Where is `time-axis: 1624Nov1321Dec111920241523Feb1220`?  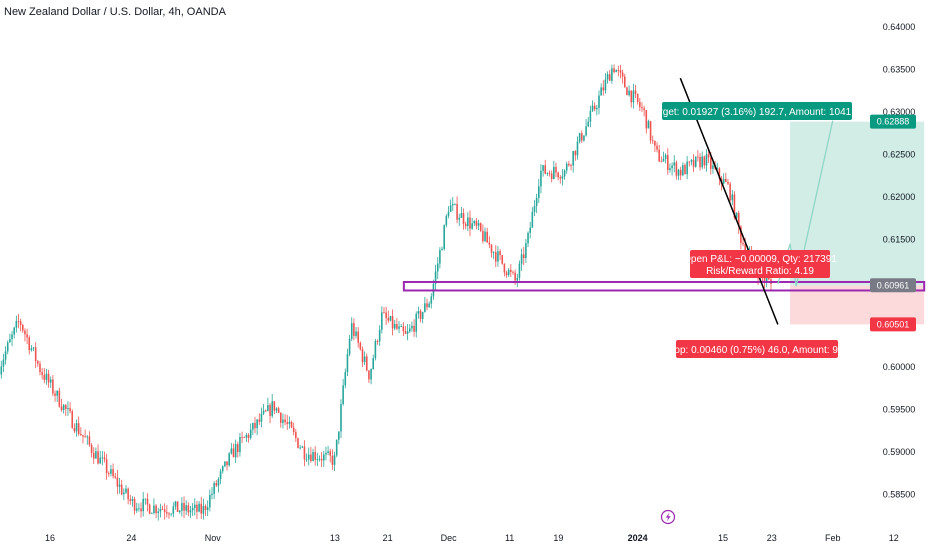 time-axis: 1624Nov1321Dec111920241523Feb1220 is located at coordinates (488, 538).